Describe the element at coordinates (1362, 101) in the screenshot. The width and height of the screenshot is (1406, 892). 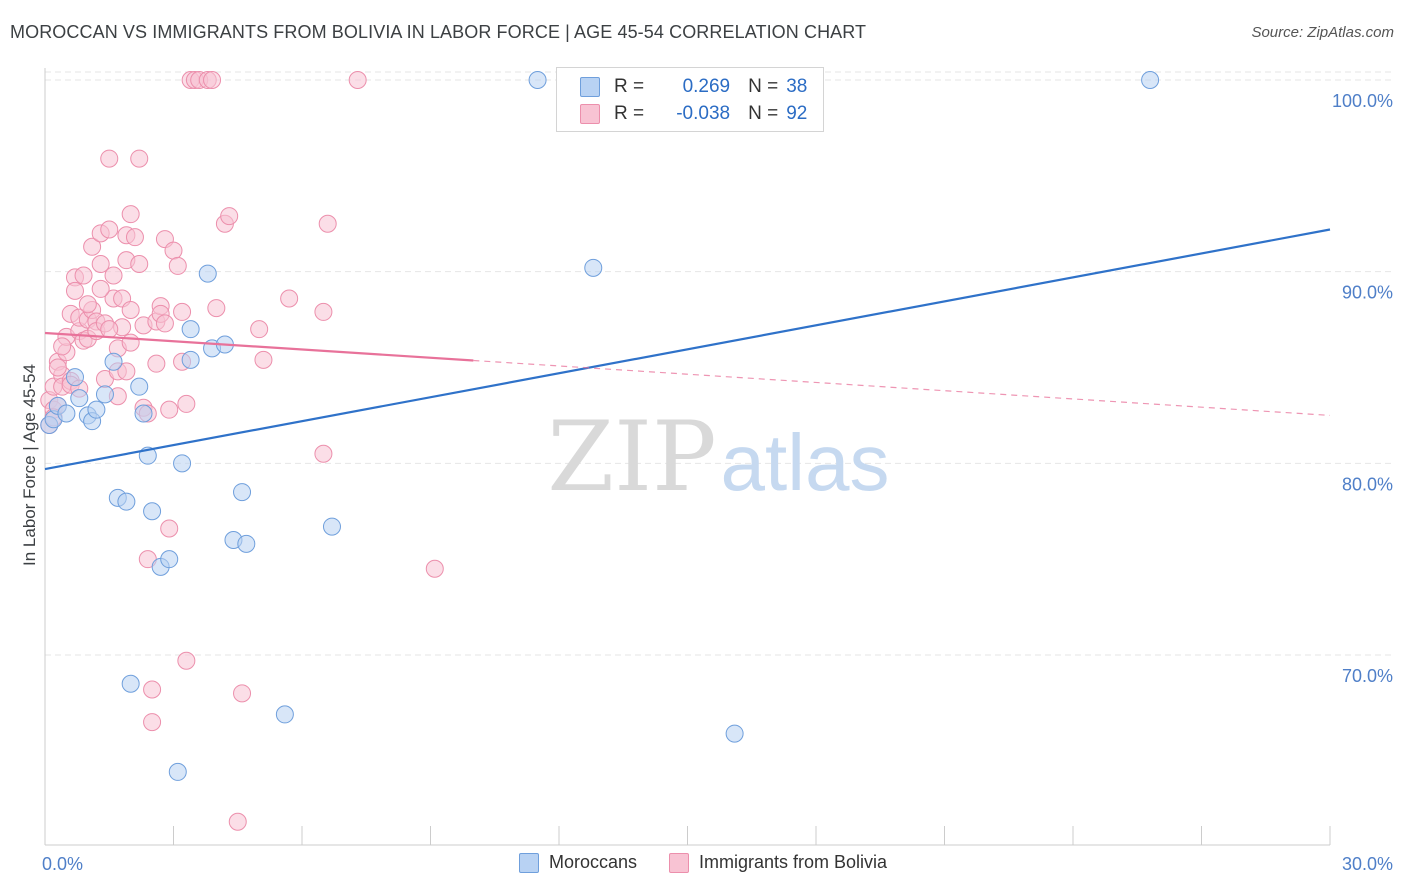
I see `y-tick-label: 100.0%` at that location.